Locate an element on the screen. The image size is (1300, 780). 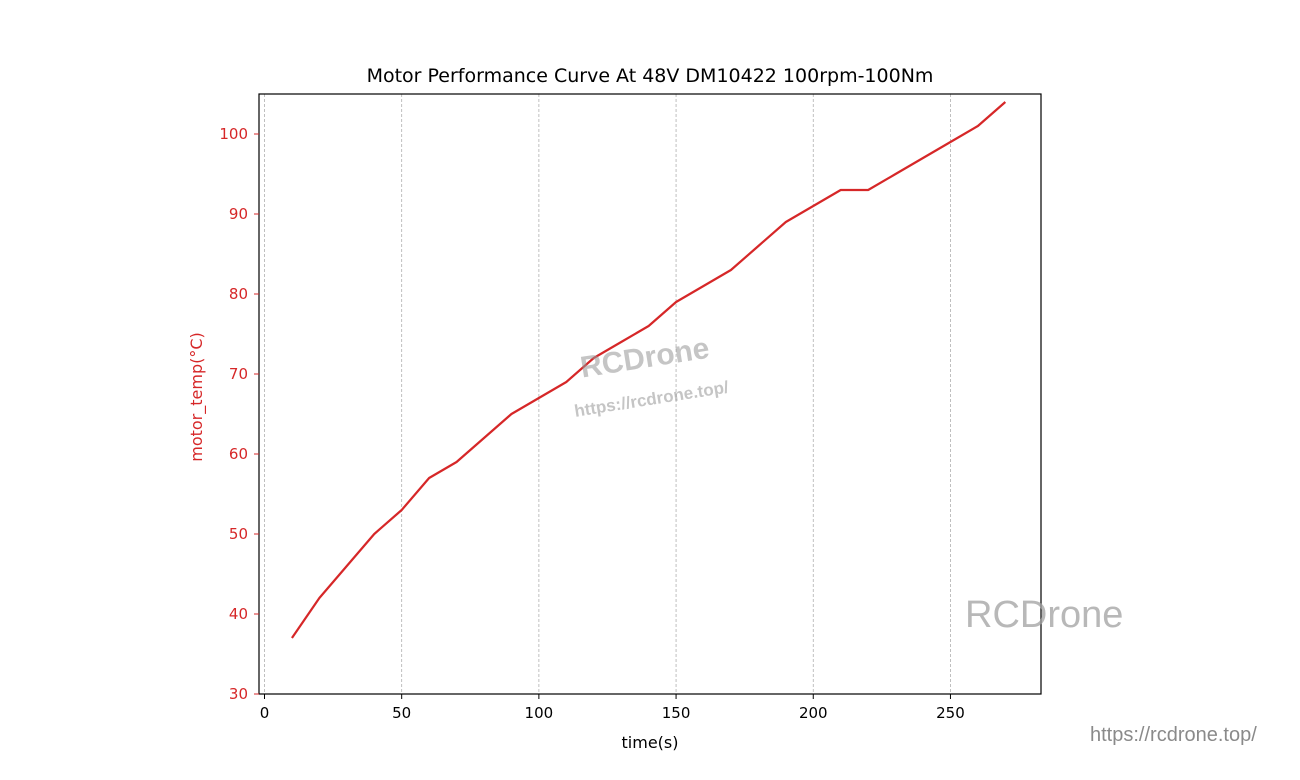
watermark-url-corner: https://rcdrone.top/ is located at coordinates (1173, 735).